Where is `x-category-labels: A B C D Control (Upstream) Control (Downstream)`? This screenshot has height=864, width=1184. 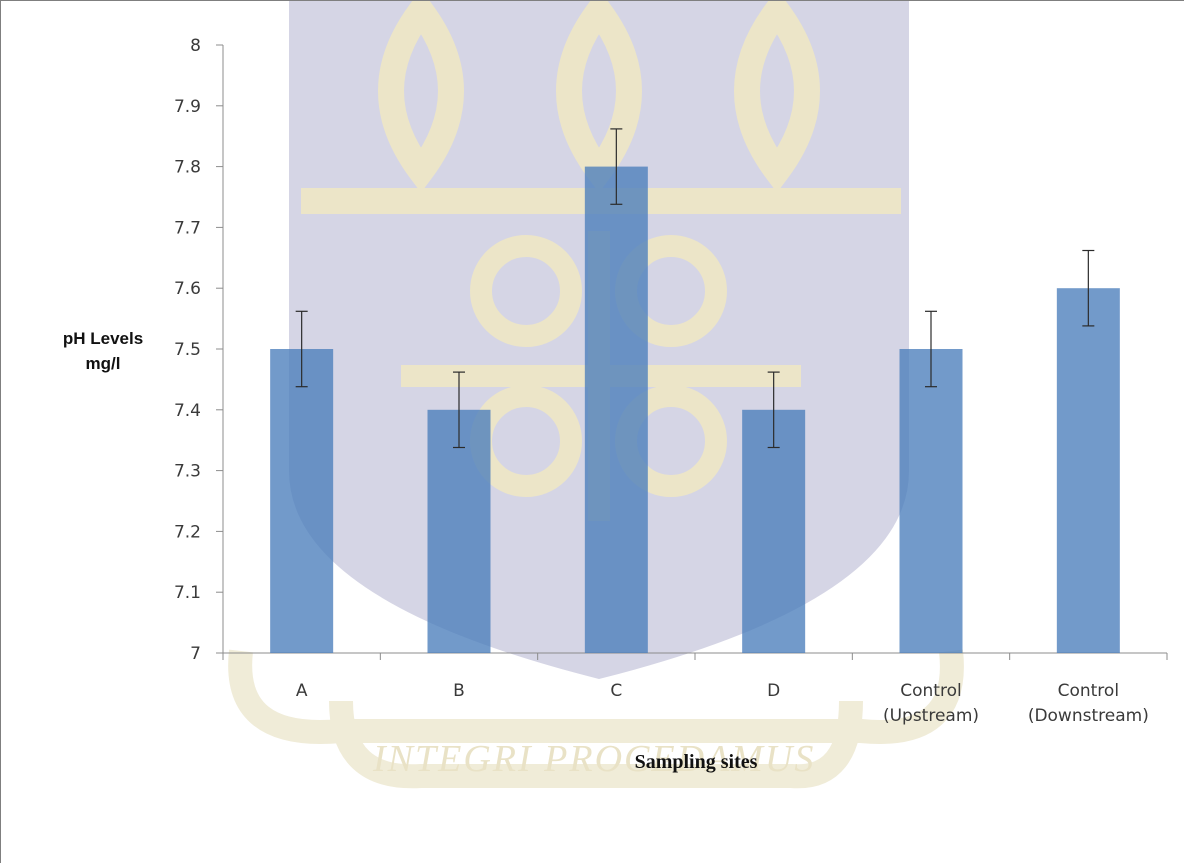
x-category-labels: A B C D Control (Upstream) Control (Downstream) is located at coordinates (722, 703).